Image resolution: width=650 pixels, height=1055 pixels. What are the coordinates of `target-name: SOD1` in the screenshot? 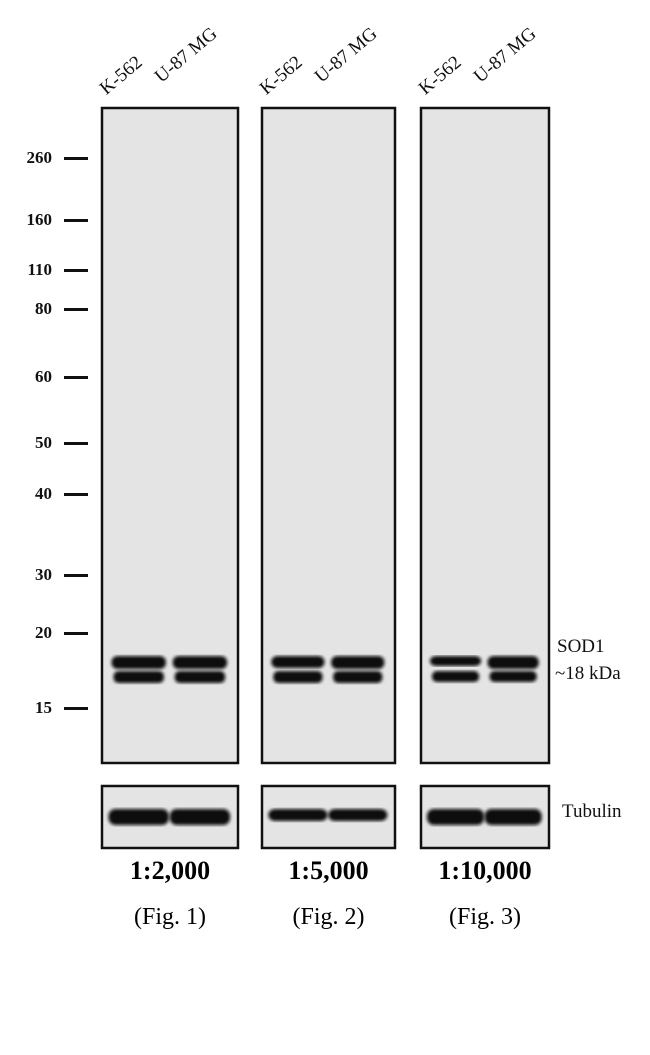 It's located at (581, 646).